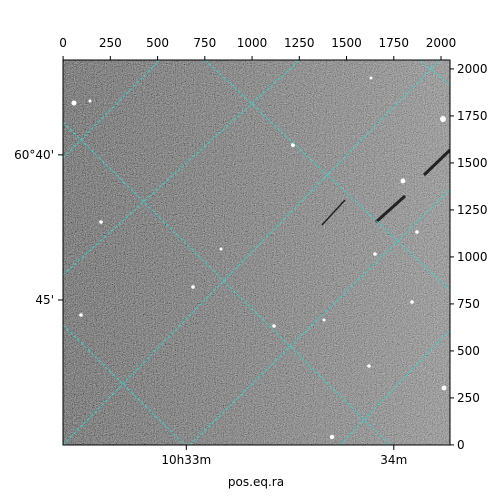  Describe the element at coordinates (468, 351) in the screenshot. I see `y-tick-label: 500` at that location.